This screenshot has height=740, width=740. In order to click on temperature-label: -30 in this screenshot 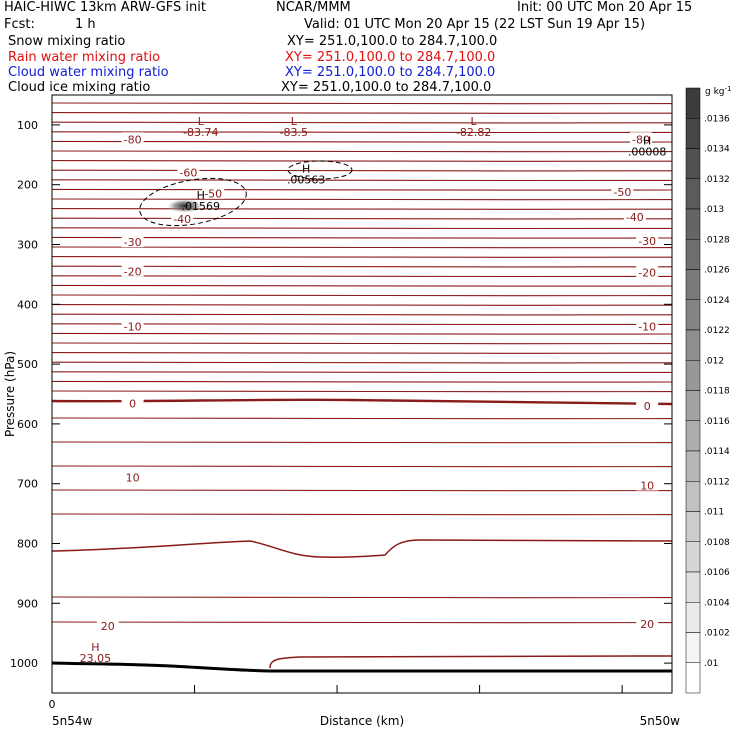, I will do `click(647, 241)`.